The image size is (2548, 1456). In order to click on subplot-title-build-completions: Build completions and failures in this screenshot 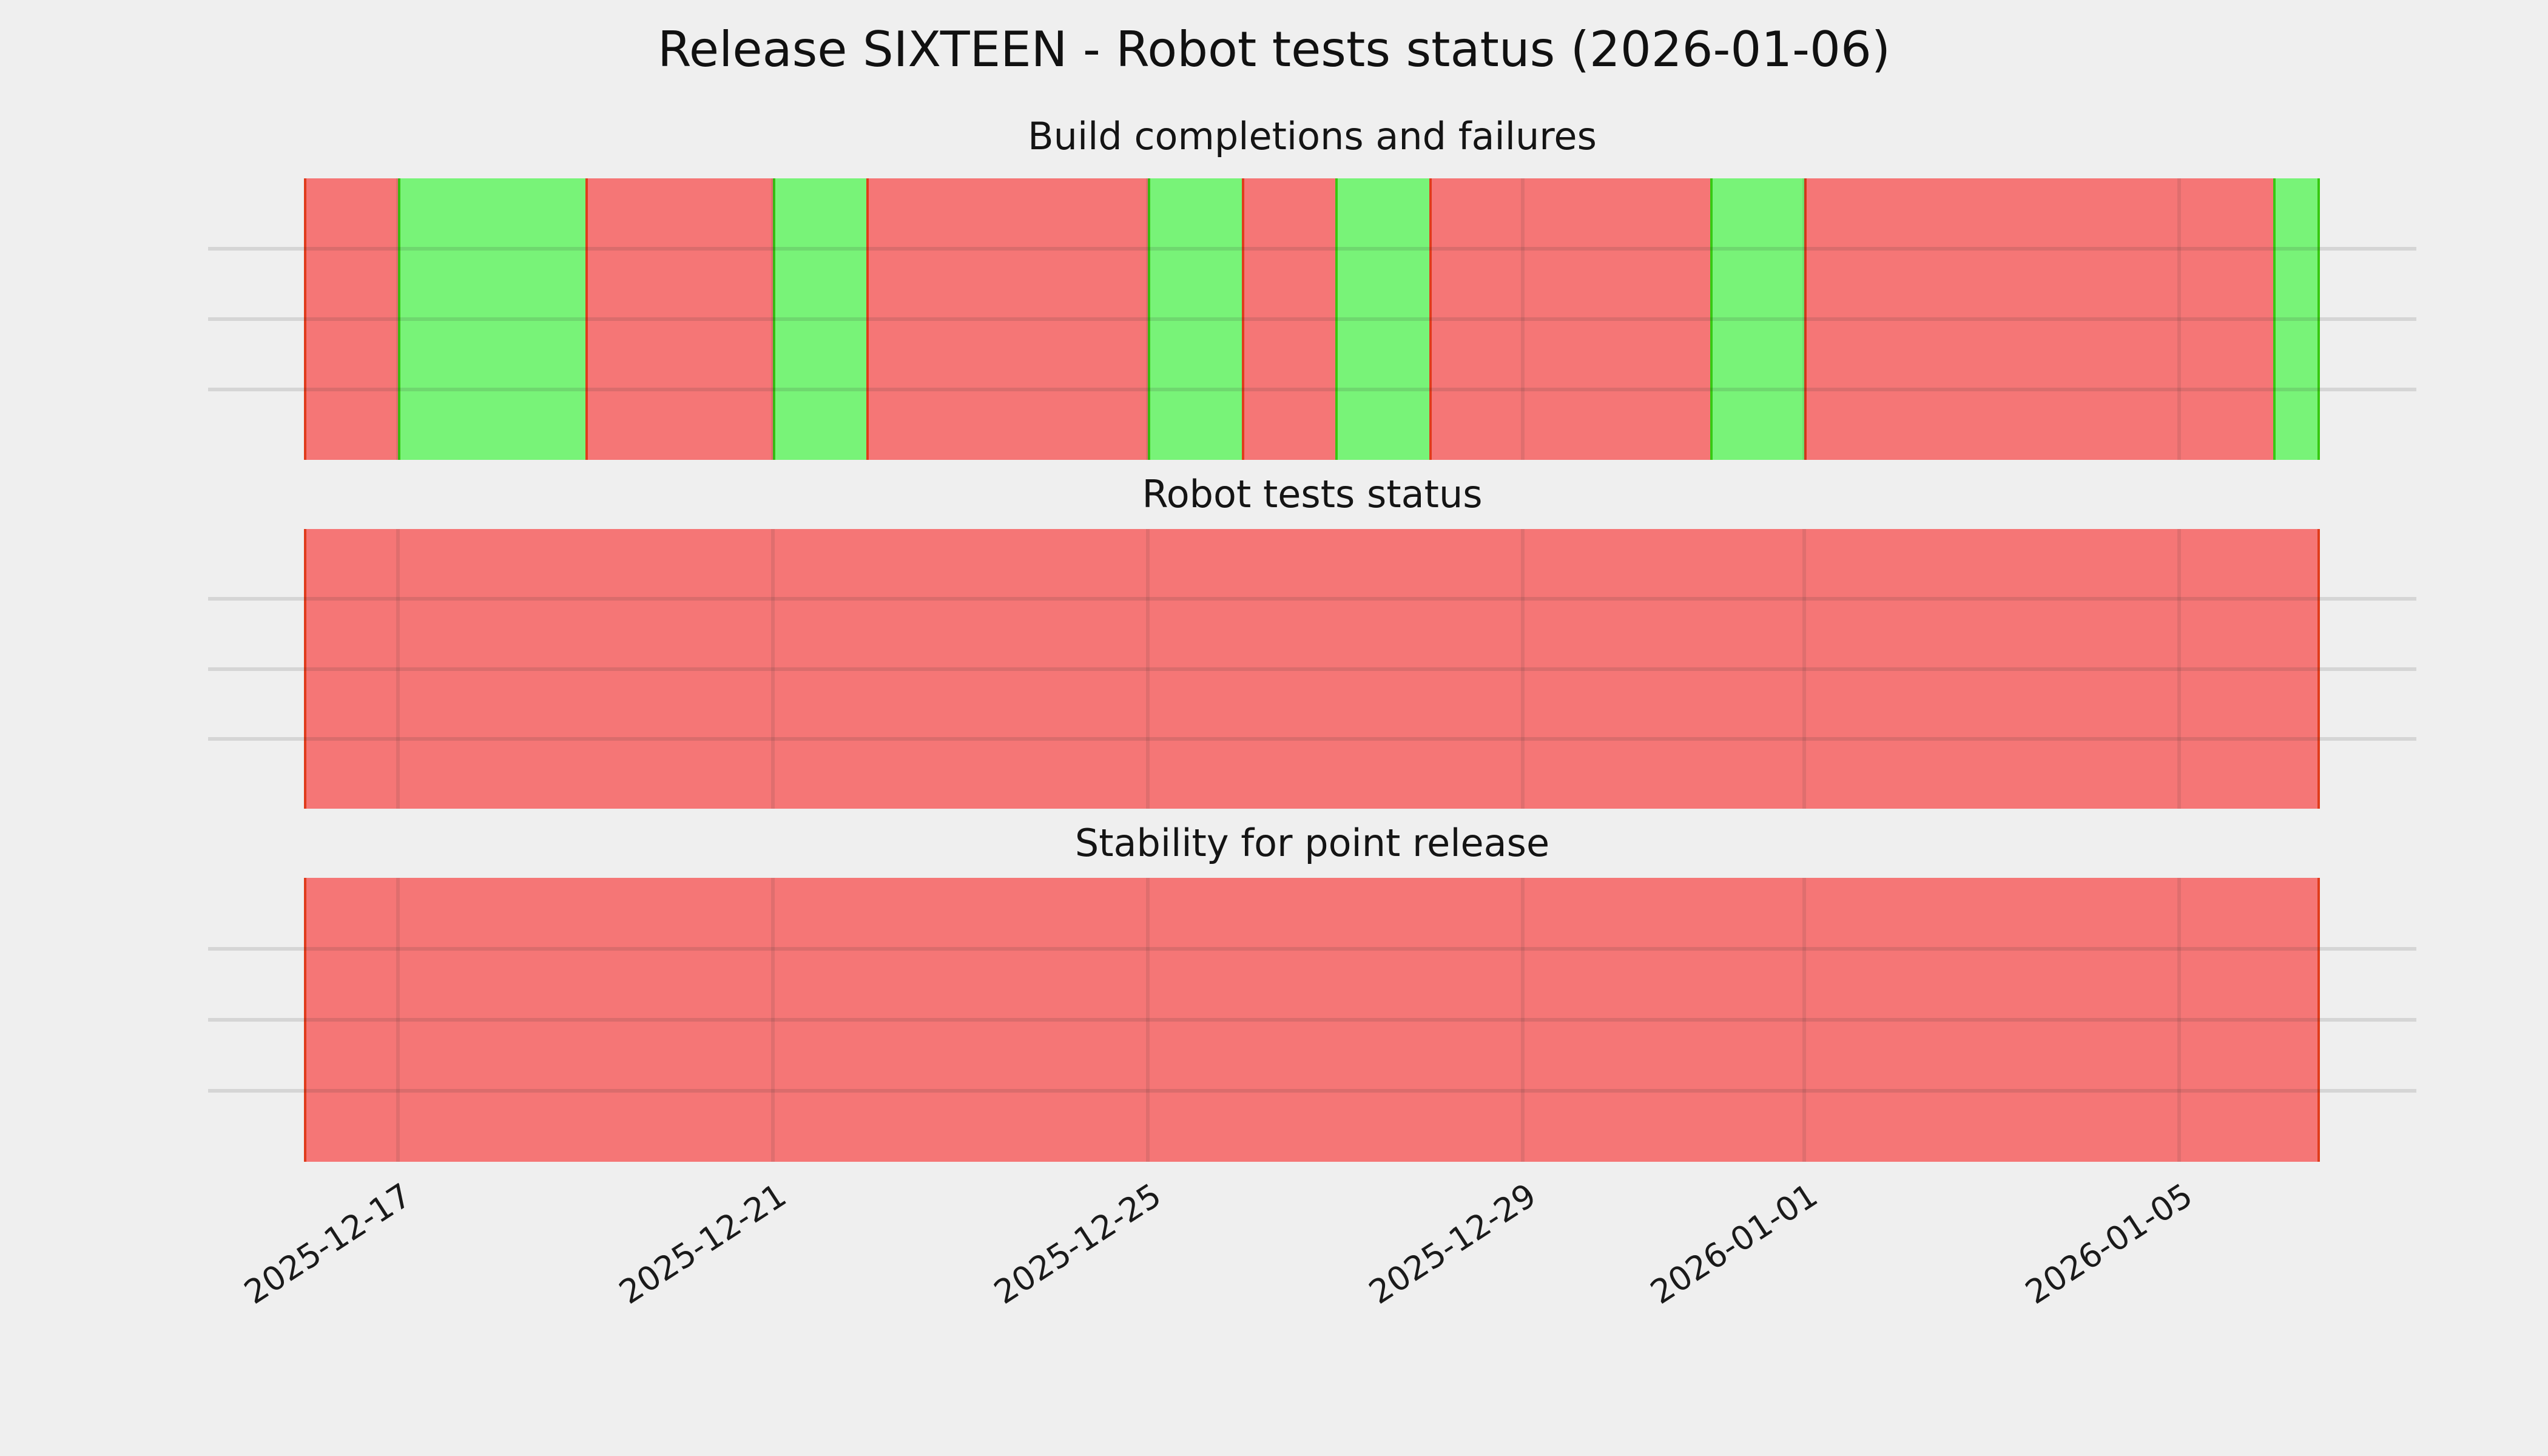, I will do `click(1312, 136)`.